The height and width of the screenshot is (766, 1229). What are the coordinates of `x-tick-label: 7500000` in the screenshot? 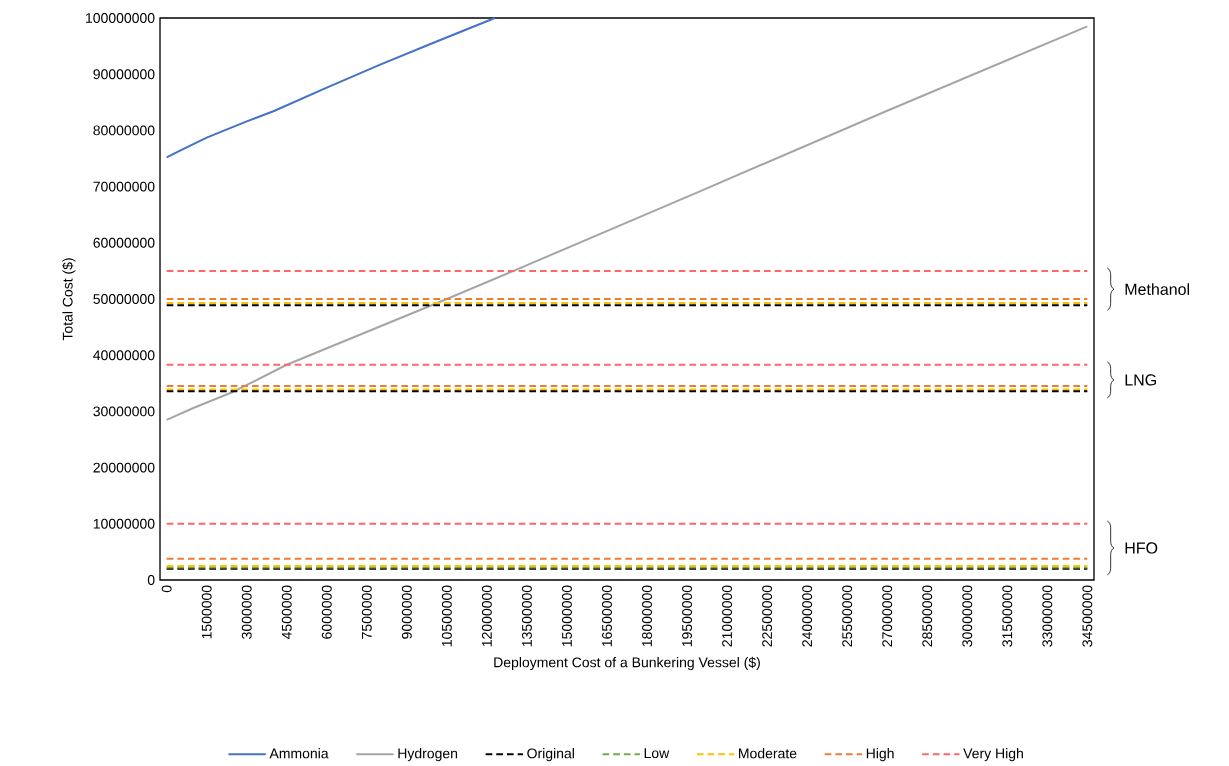 It's located at (366, 612).